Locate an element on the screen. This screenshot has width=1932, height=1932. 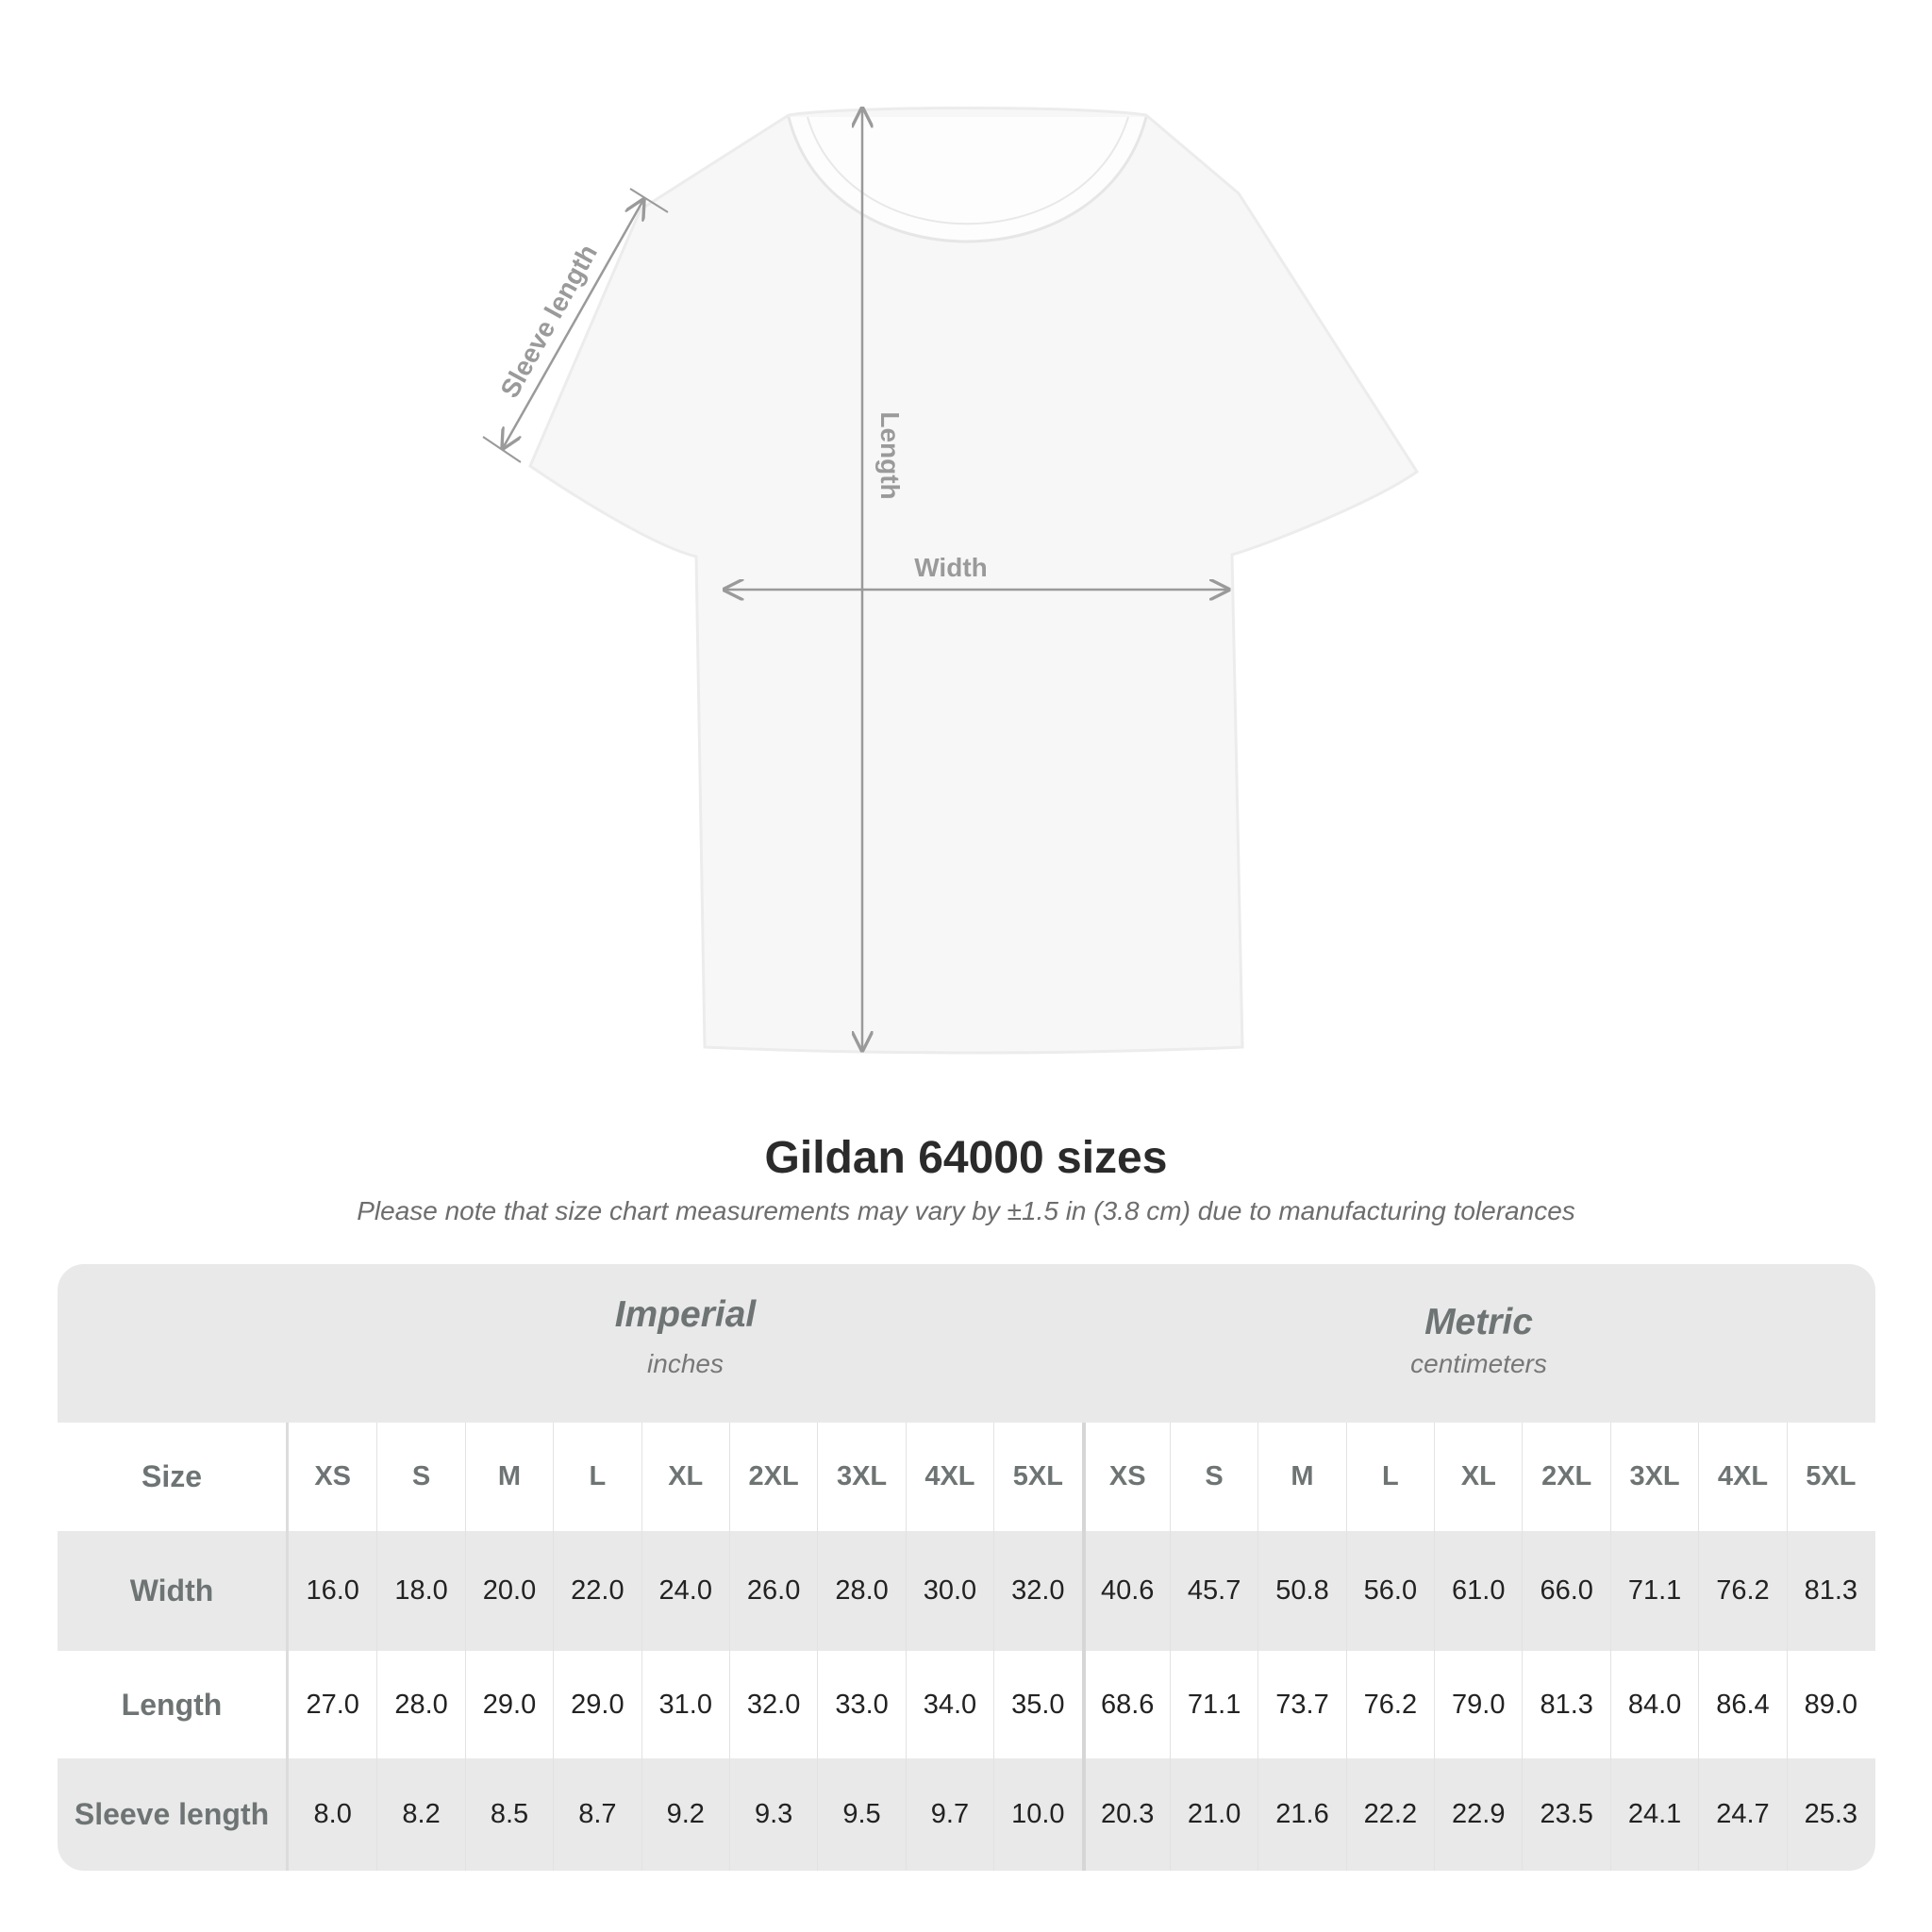
length-label: Length is located at coordinates (890, 455).